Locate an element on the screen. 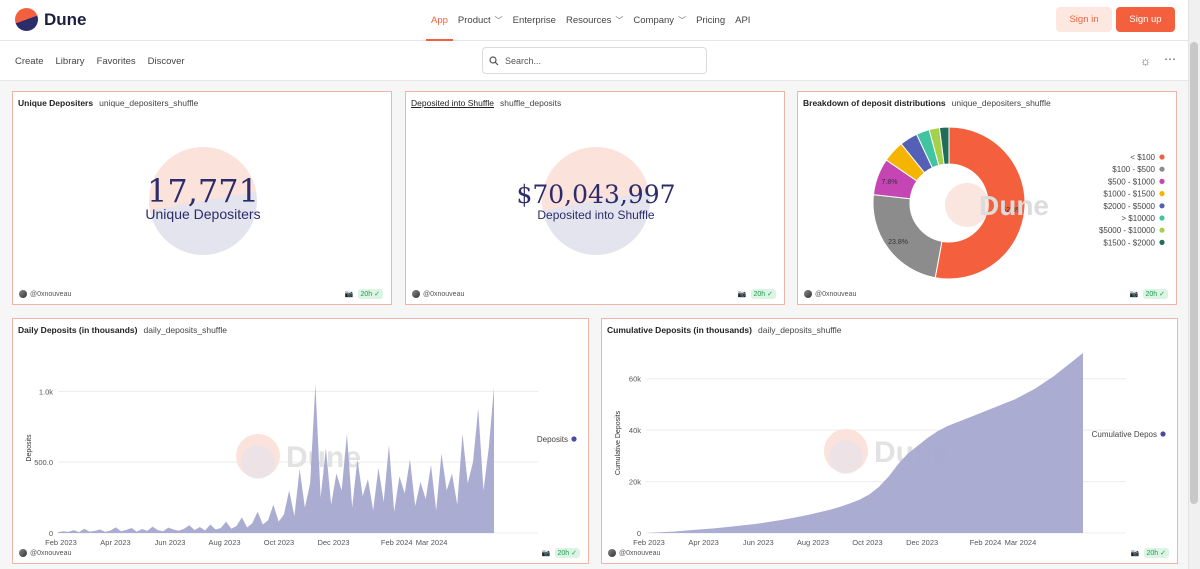 The width and height of the screenshot is (1200, 569). x-tick-label: Apr 2023 is located at coordinates (115, 542).